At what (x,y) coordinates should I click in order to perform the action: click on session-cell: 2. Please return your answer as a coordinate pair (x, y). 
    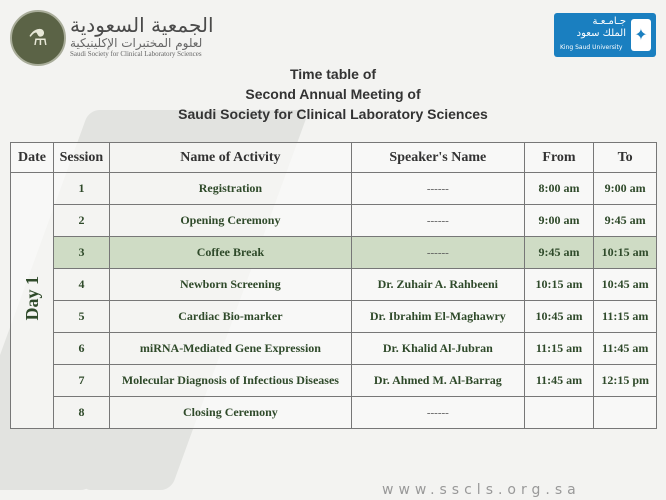
    Looking at the image, I should click on (81, 220).